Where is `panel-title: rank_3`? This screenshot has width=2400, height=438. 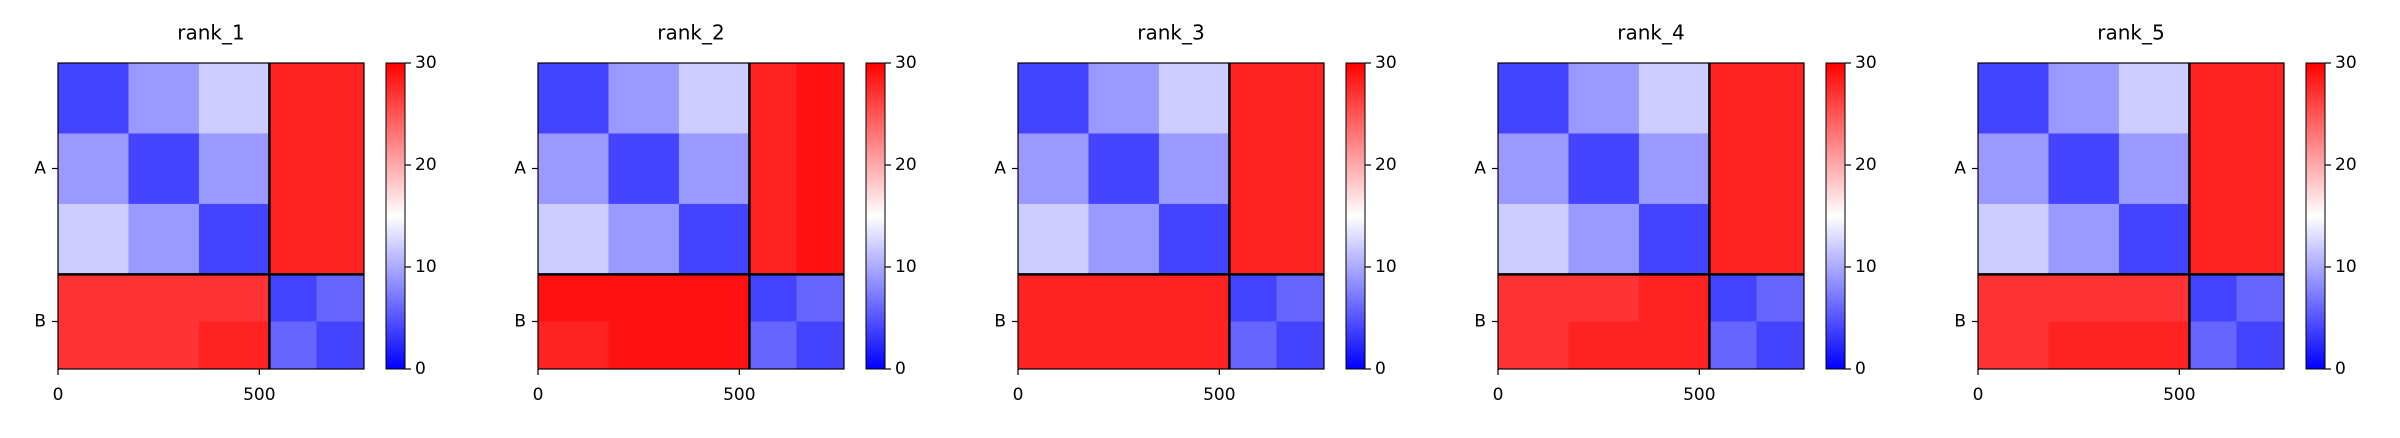 panel-title: rank_3 is located at coordinates (1170, 33).